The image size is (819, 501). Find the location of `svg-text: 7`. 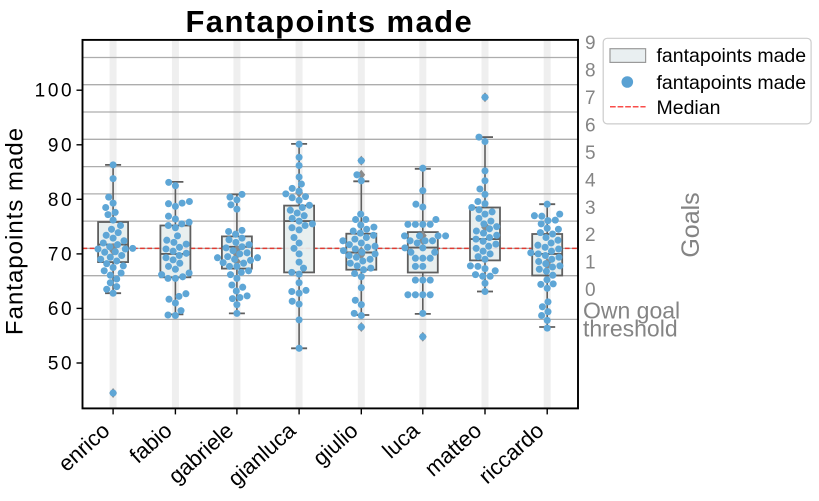

svg-text: 7 is located at coordinates (590, 98).